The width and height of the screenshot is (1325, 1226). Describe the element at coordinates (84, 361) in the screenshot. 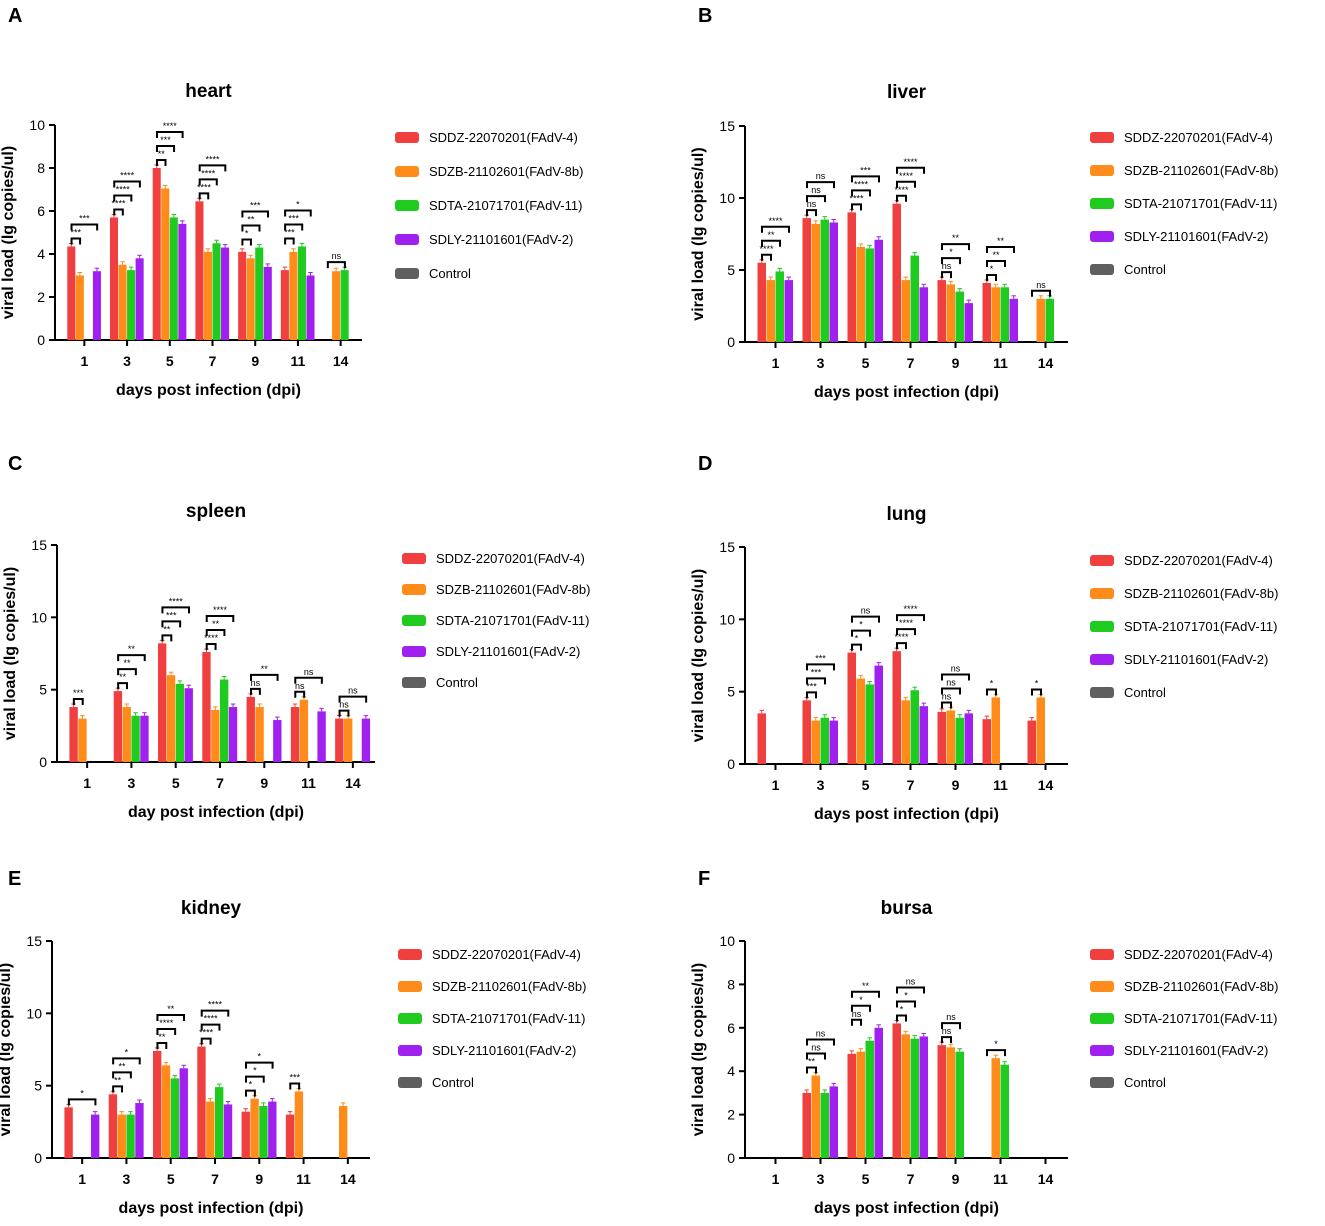

I see `x-tick-label: 1` at that location.